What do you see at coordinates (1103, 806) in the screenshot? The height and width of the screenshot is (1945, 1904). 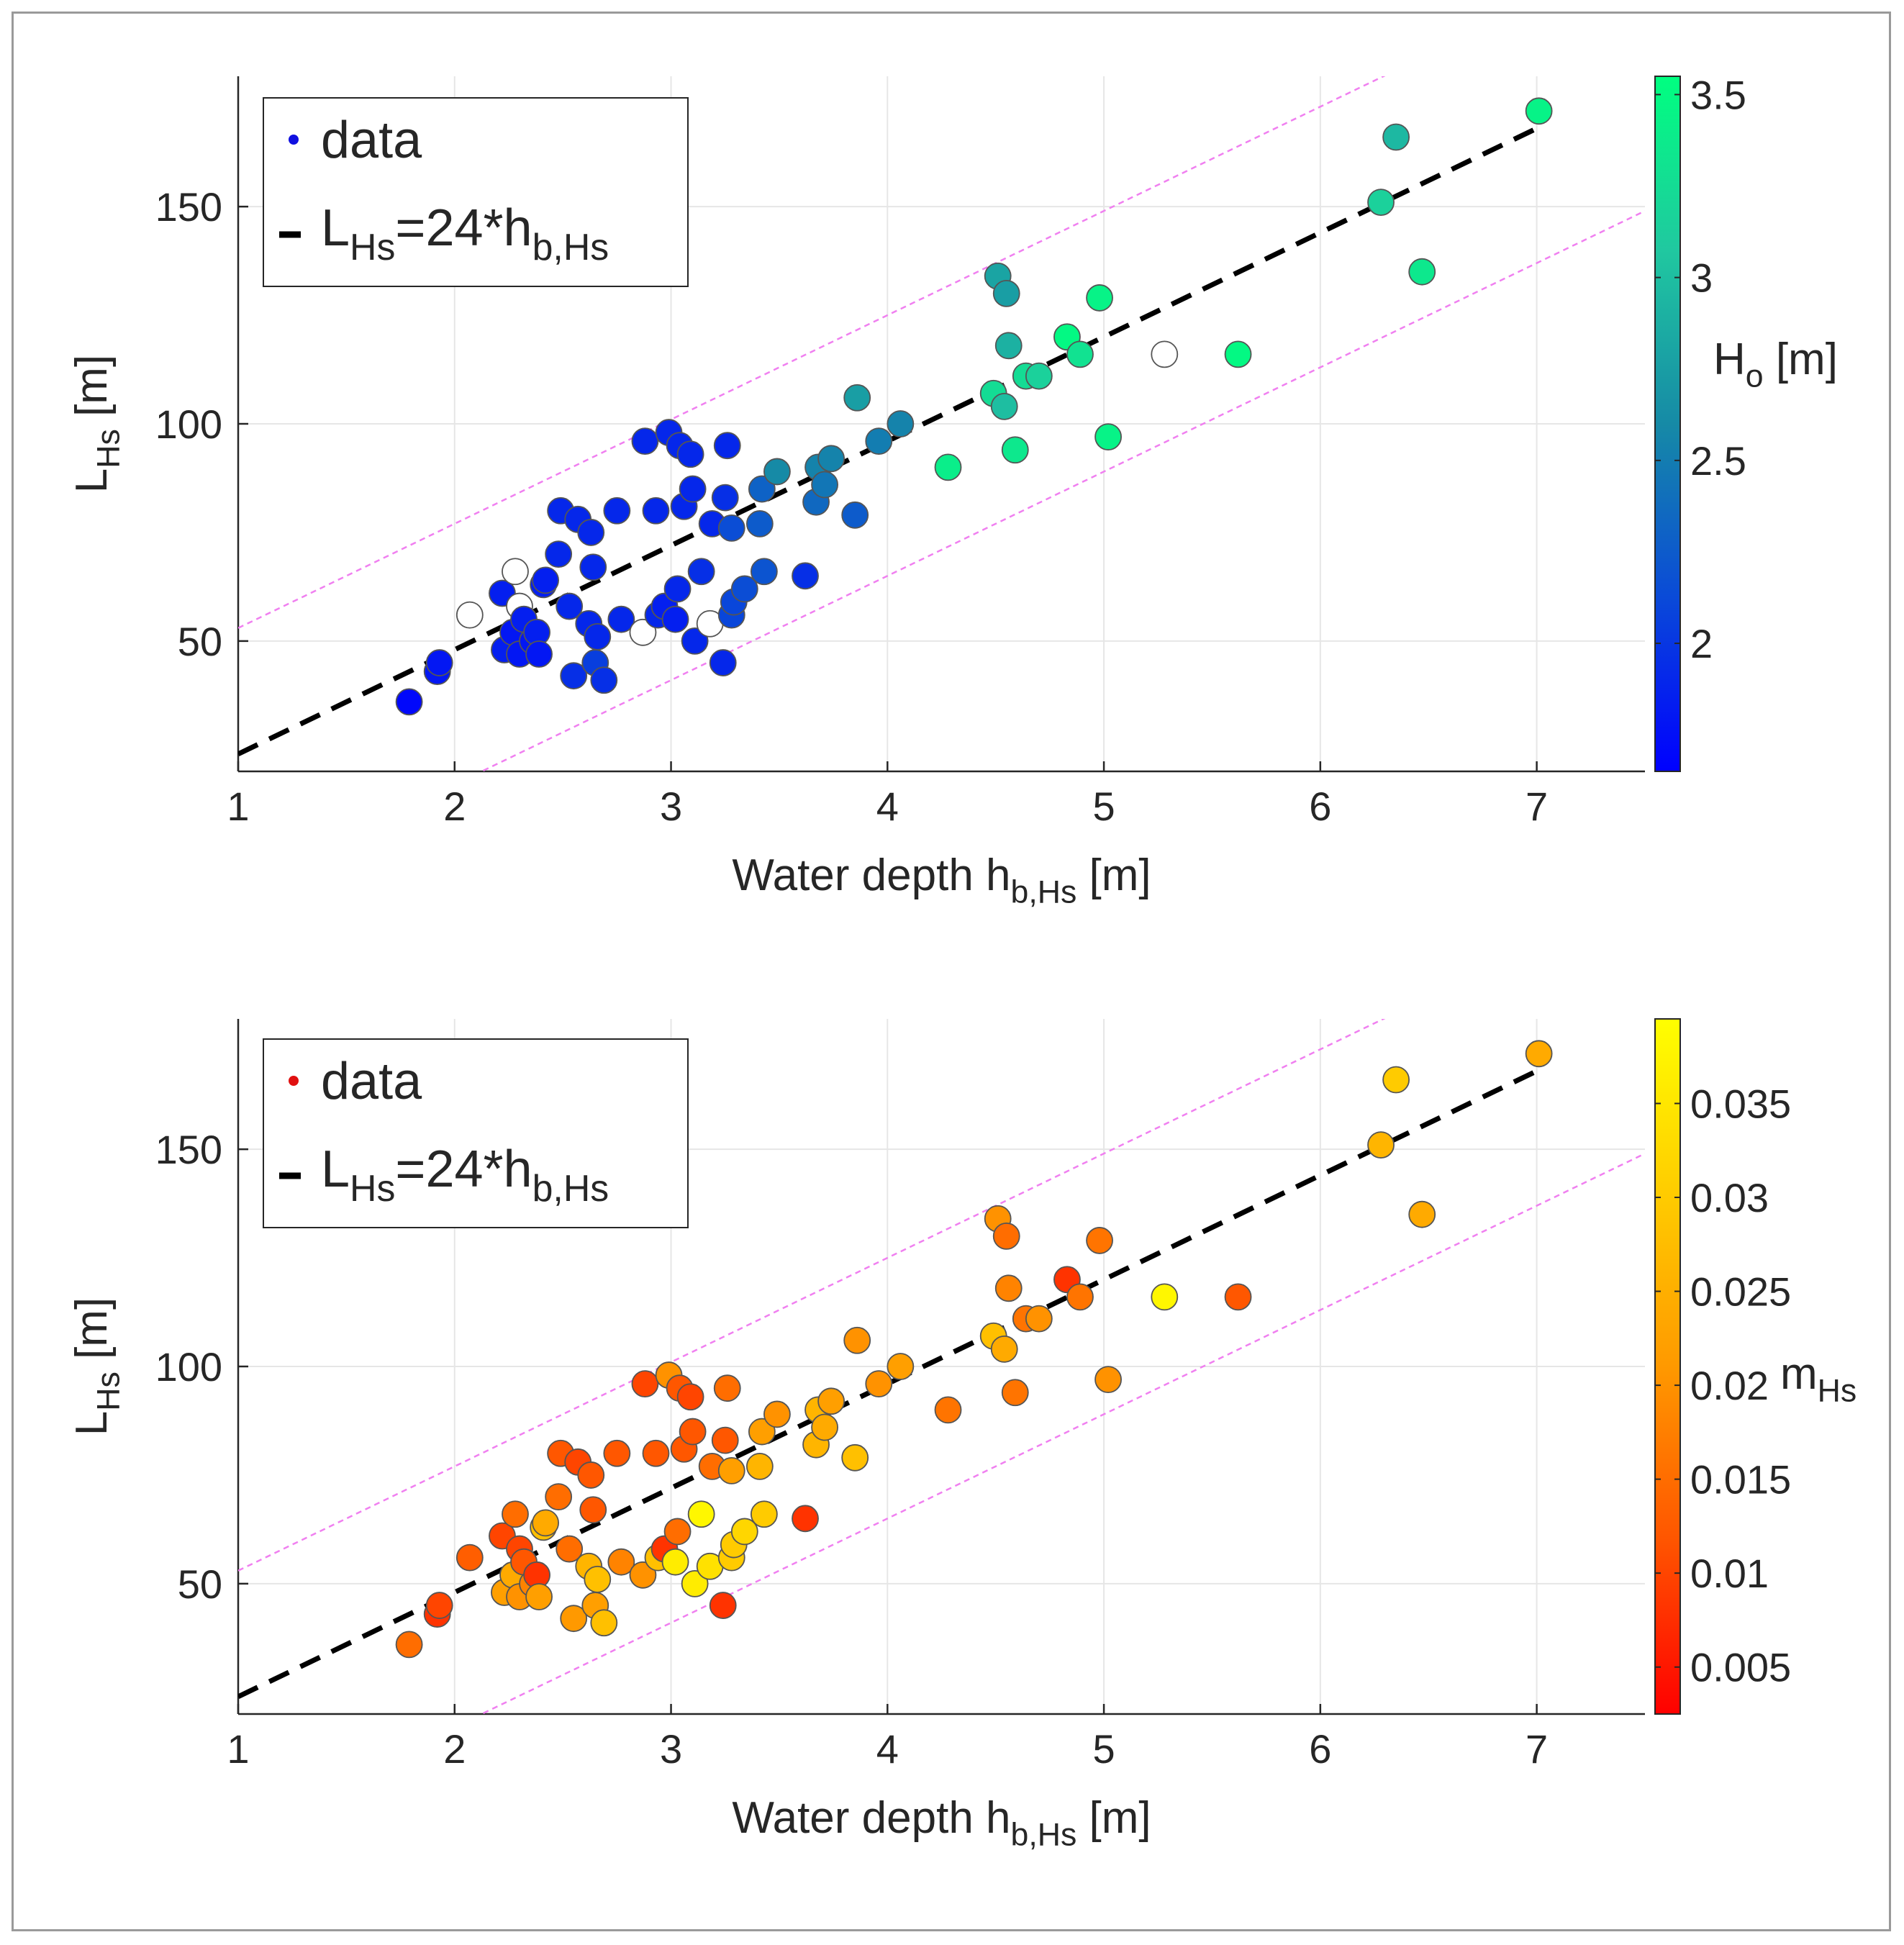 I see `x-tick-label: 5` at bounding box center [1103, 806].